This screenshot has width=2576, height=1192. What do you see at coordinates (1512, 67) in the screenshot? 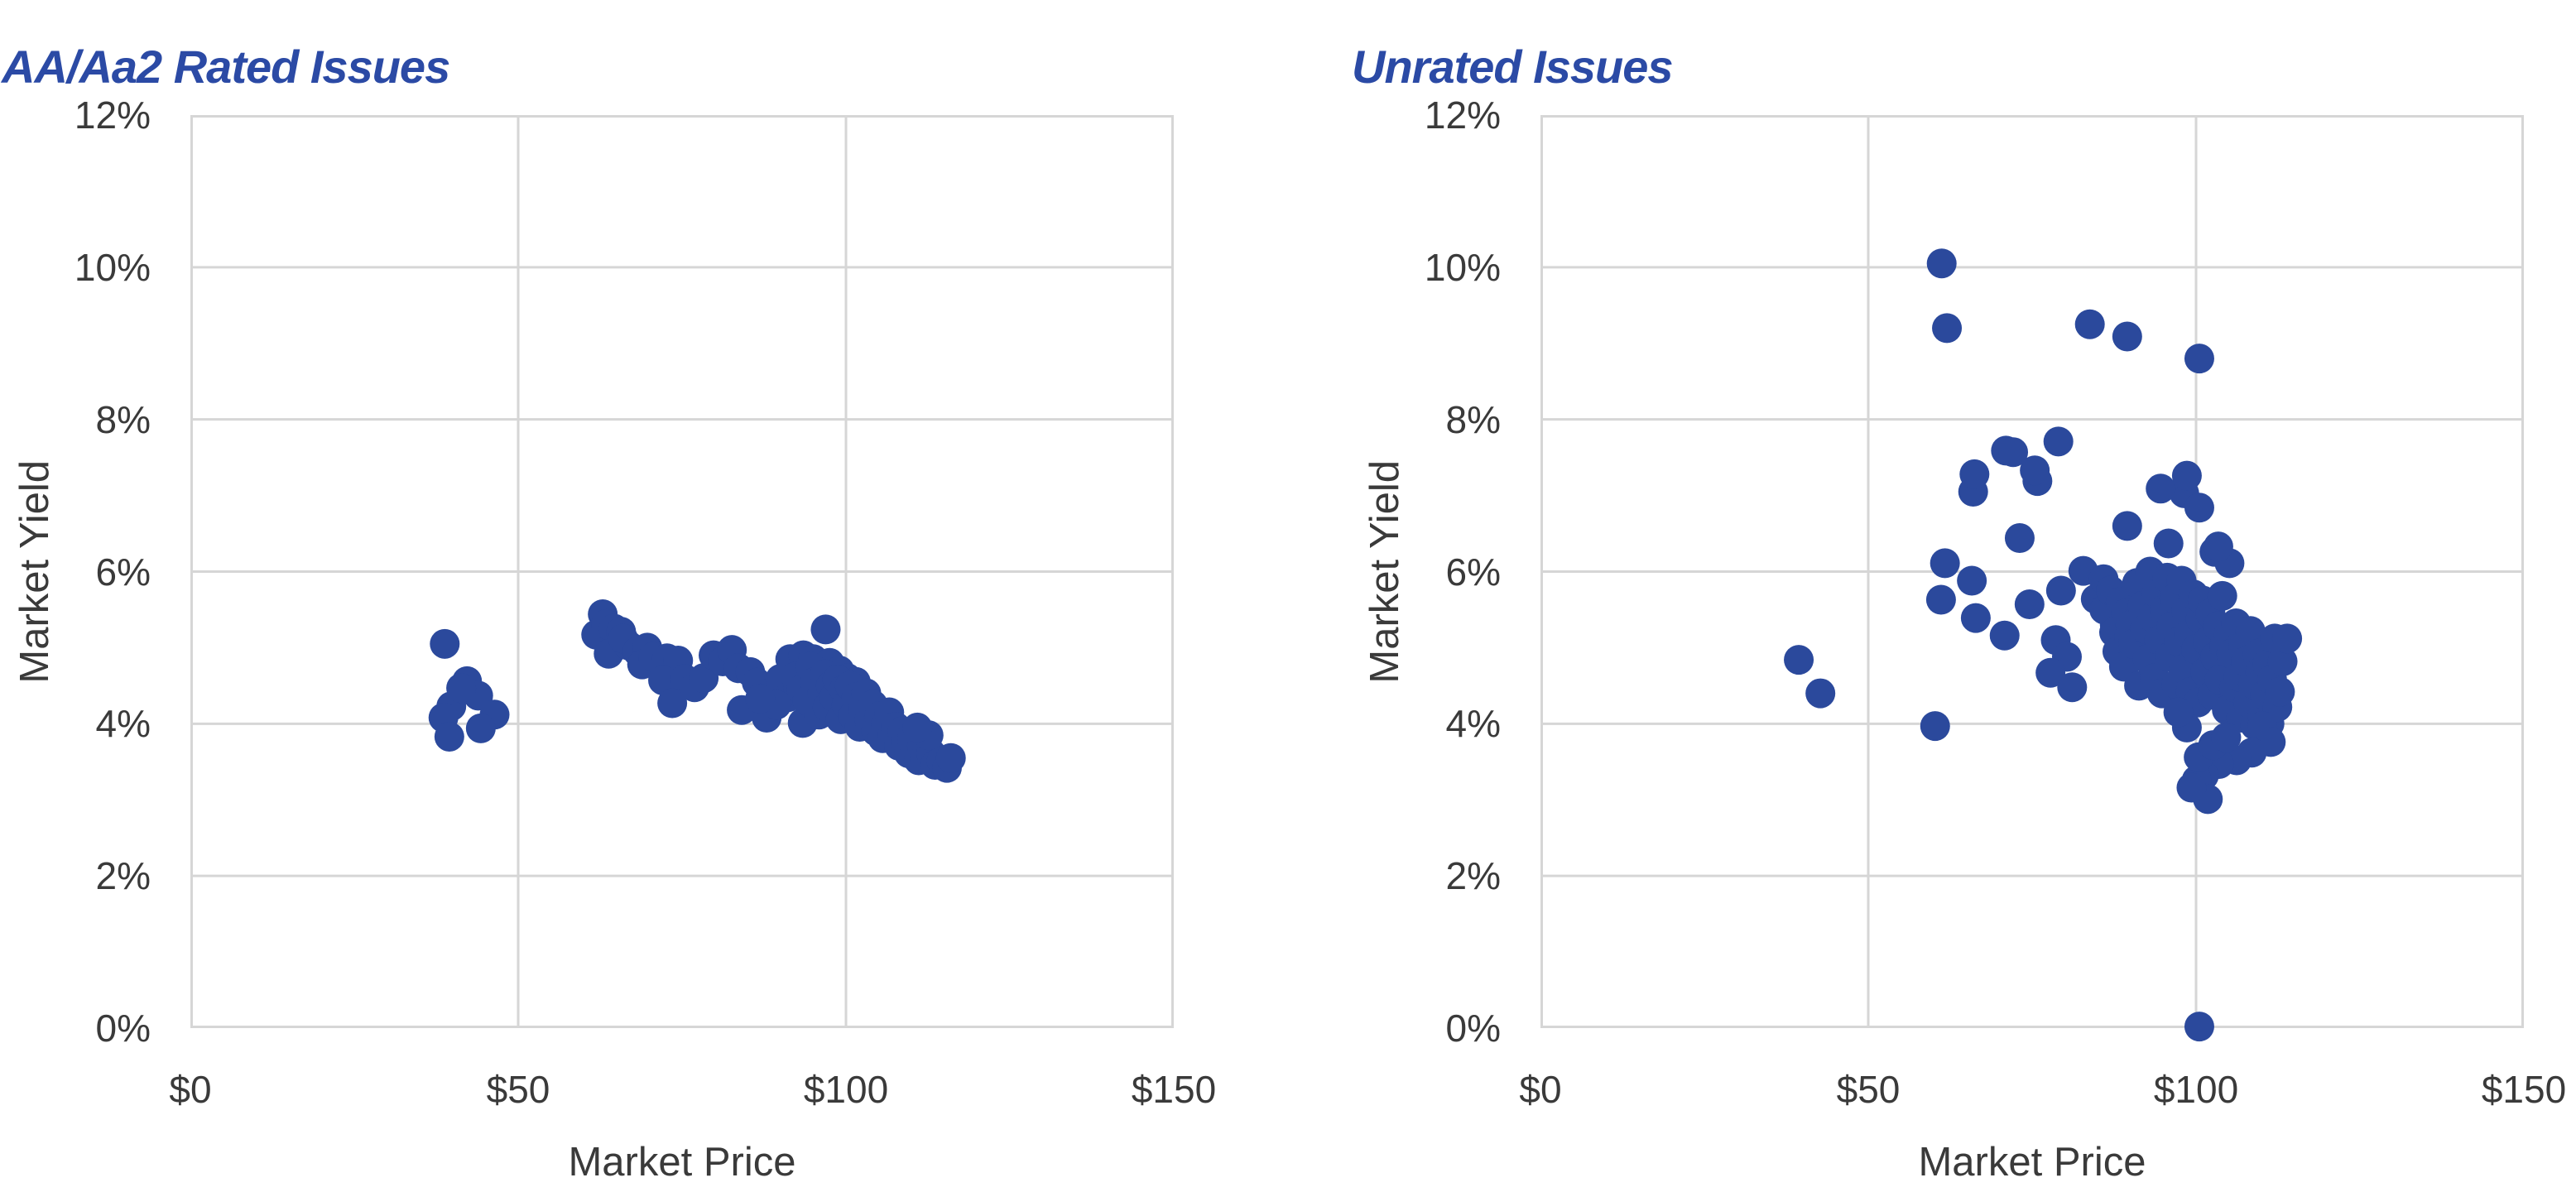
I see `chart-title: Unrated Issues` at bounding box center [1512, 67].